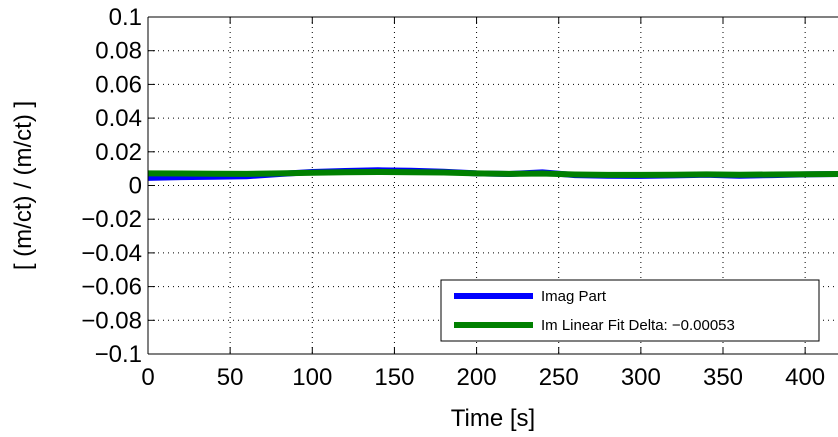 The width and height of the screenshot is (838, 437). I want to click on x-tick-label: 200, so click(477, 377).